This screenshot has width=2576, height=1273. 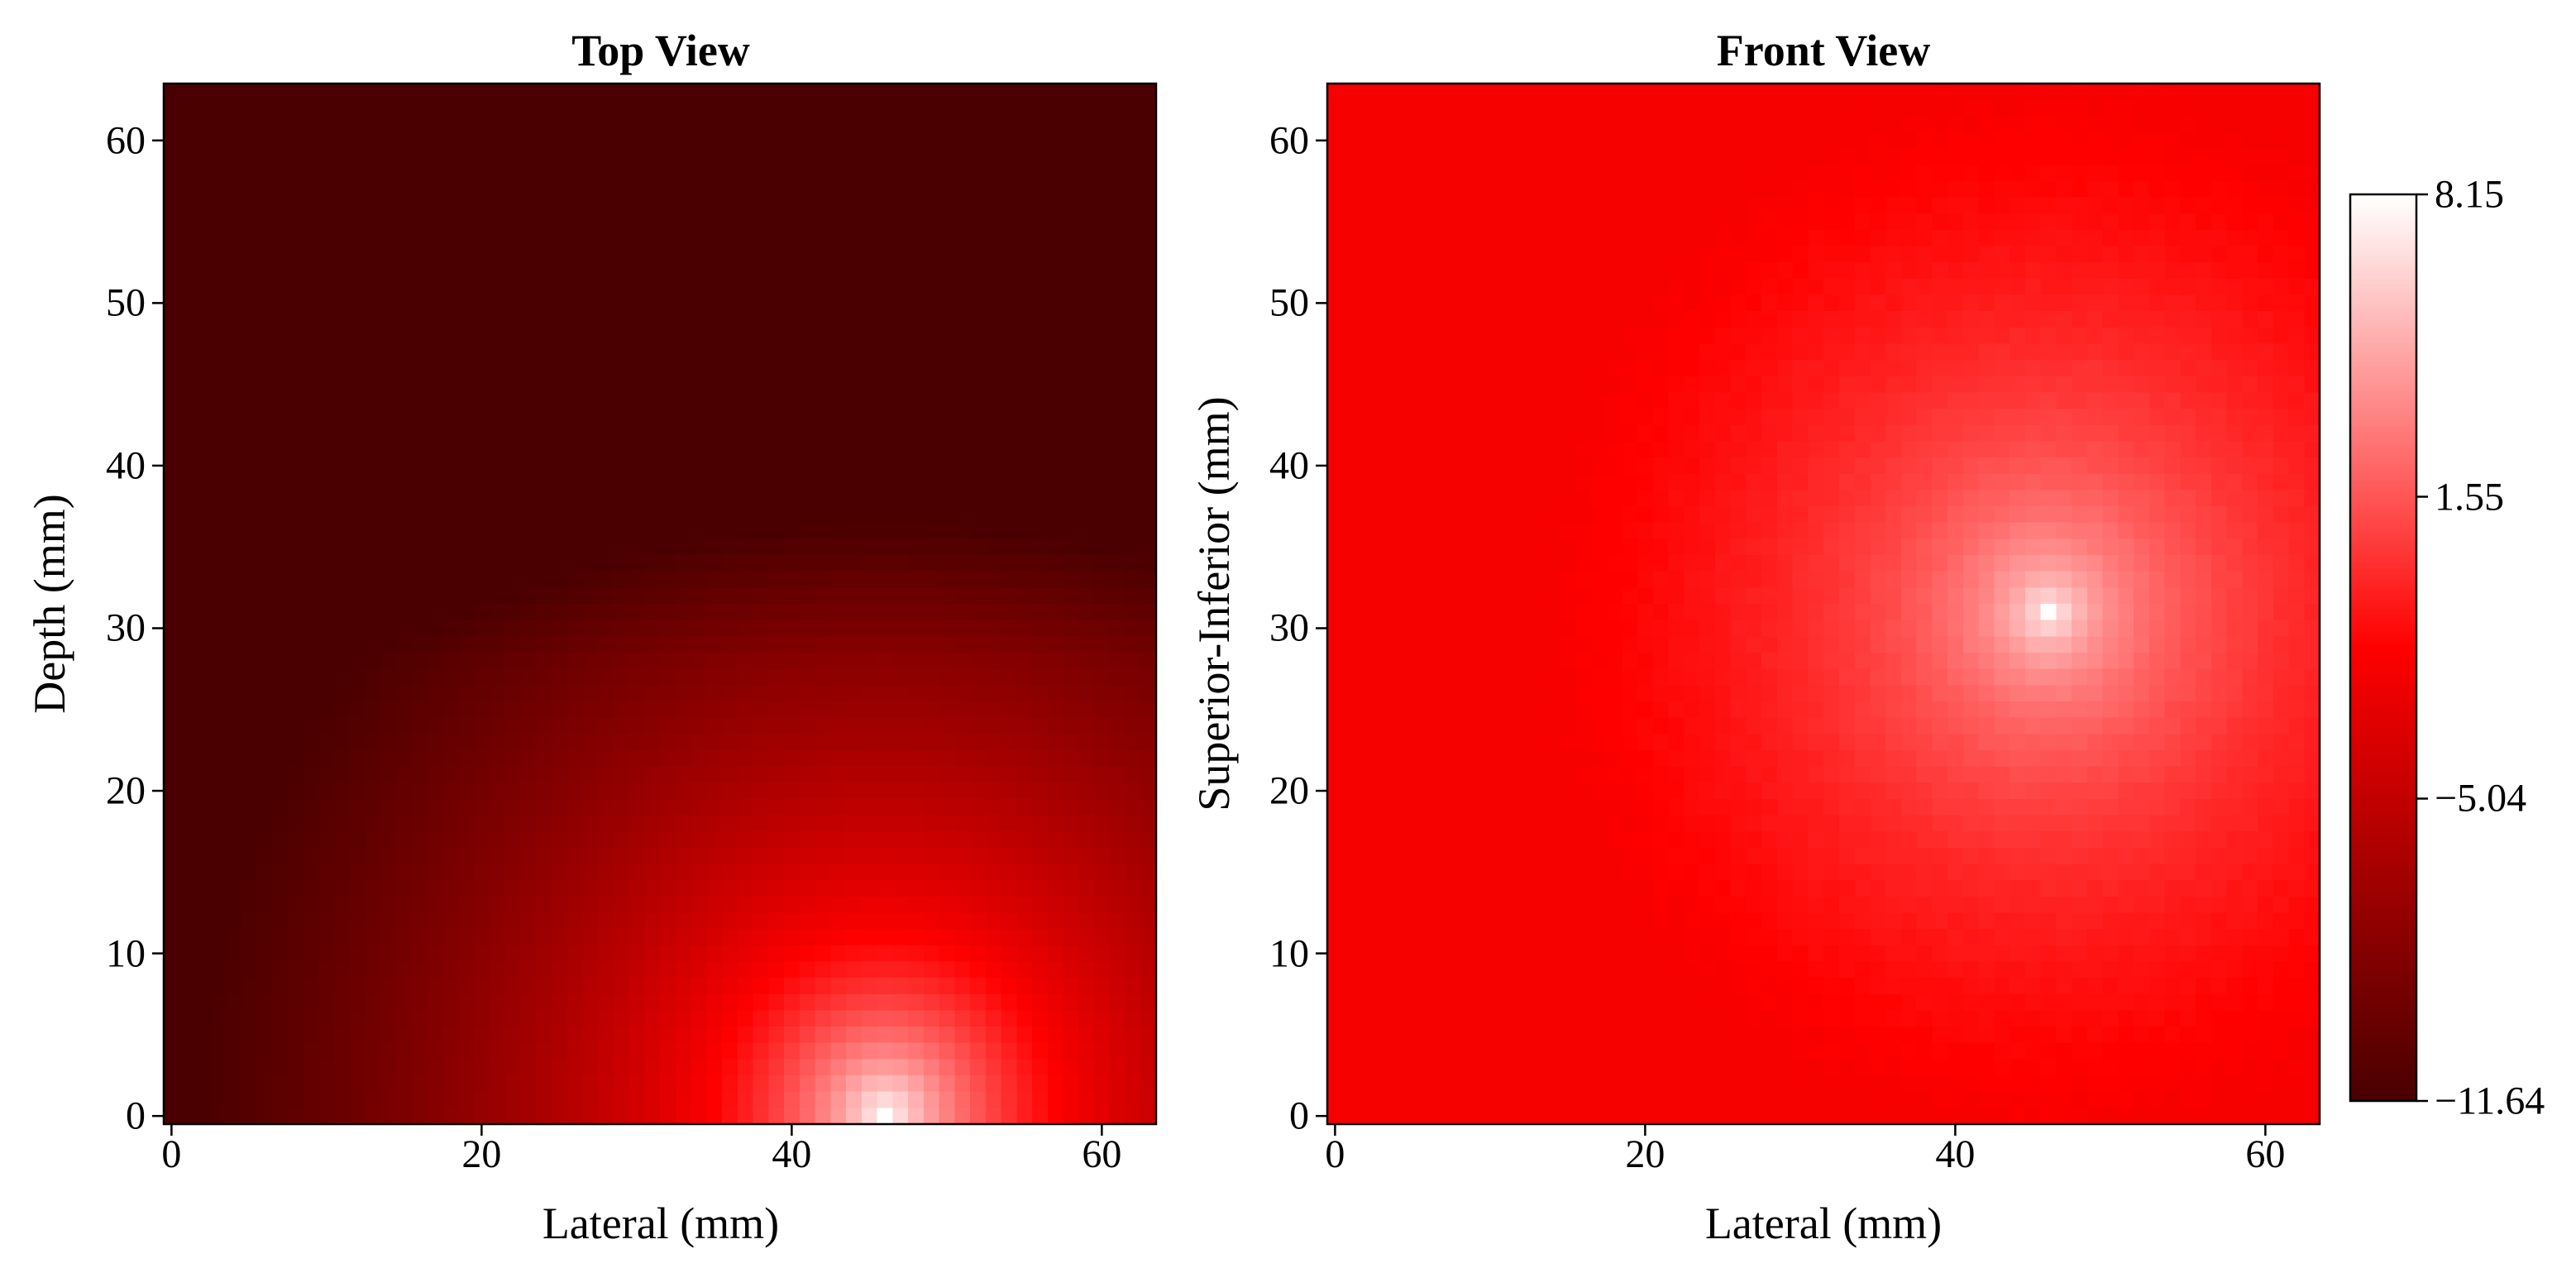 What do you see at coordinates (2490, 1101) in the screenshot?
I see `colorbar-tick-label: −11.64` at bounding box center [2490, 1101].